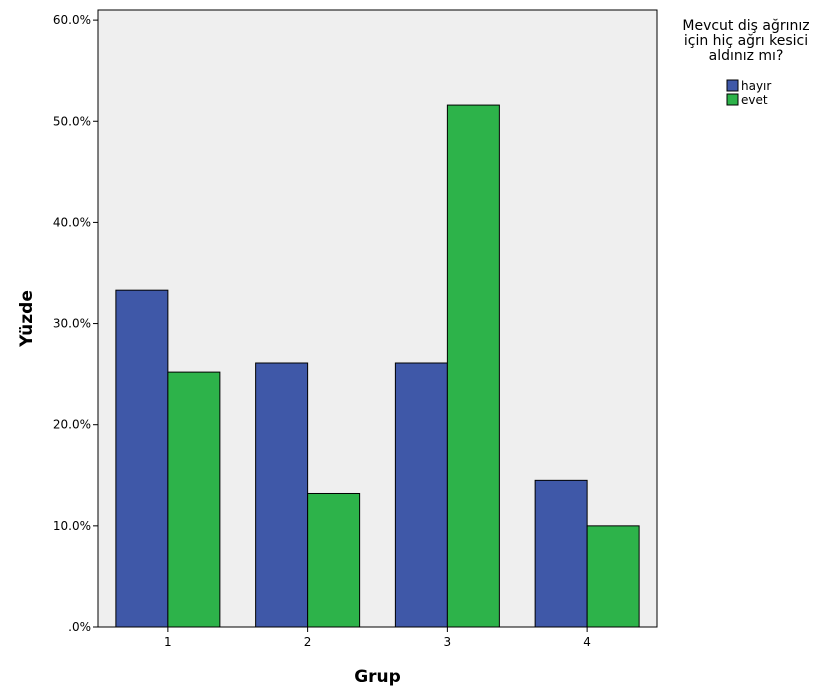 Image resolution: width=835 pixels, height=691 pixels. Describe the element at coordinates (72, 20) in the screenshot. I see `y-tick-label: 60.0%` at that location.